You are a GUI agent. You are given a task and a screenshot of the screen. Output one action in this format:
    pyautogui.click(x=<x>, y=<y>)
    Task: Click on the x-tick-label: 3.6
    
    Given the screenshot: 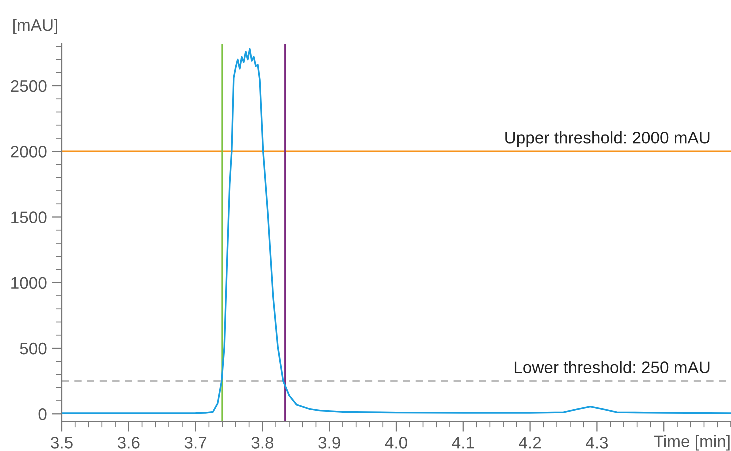 What is the action you would take?
    pyautogui.click(x=129, y=443)
    